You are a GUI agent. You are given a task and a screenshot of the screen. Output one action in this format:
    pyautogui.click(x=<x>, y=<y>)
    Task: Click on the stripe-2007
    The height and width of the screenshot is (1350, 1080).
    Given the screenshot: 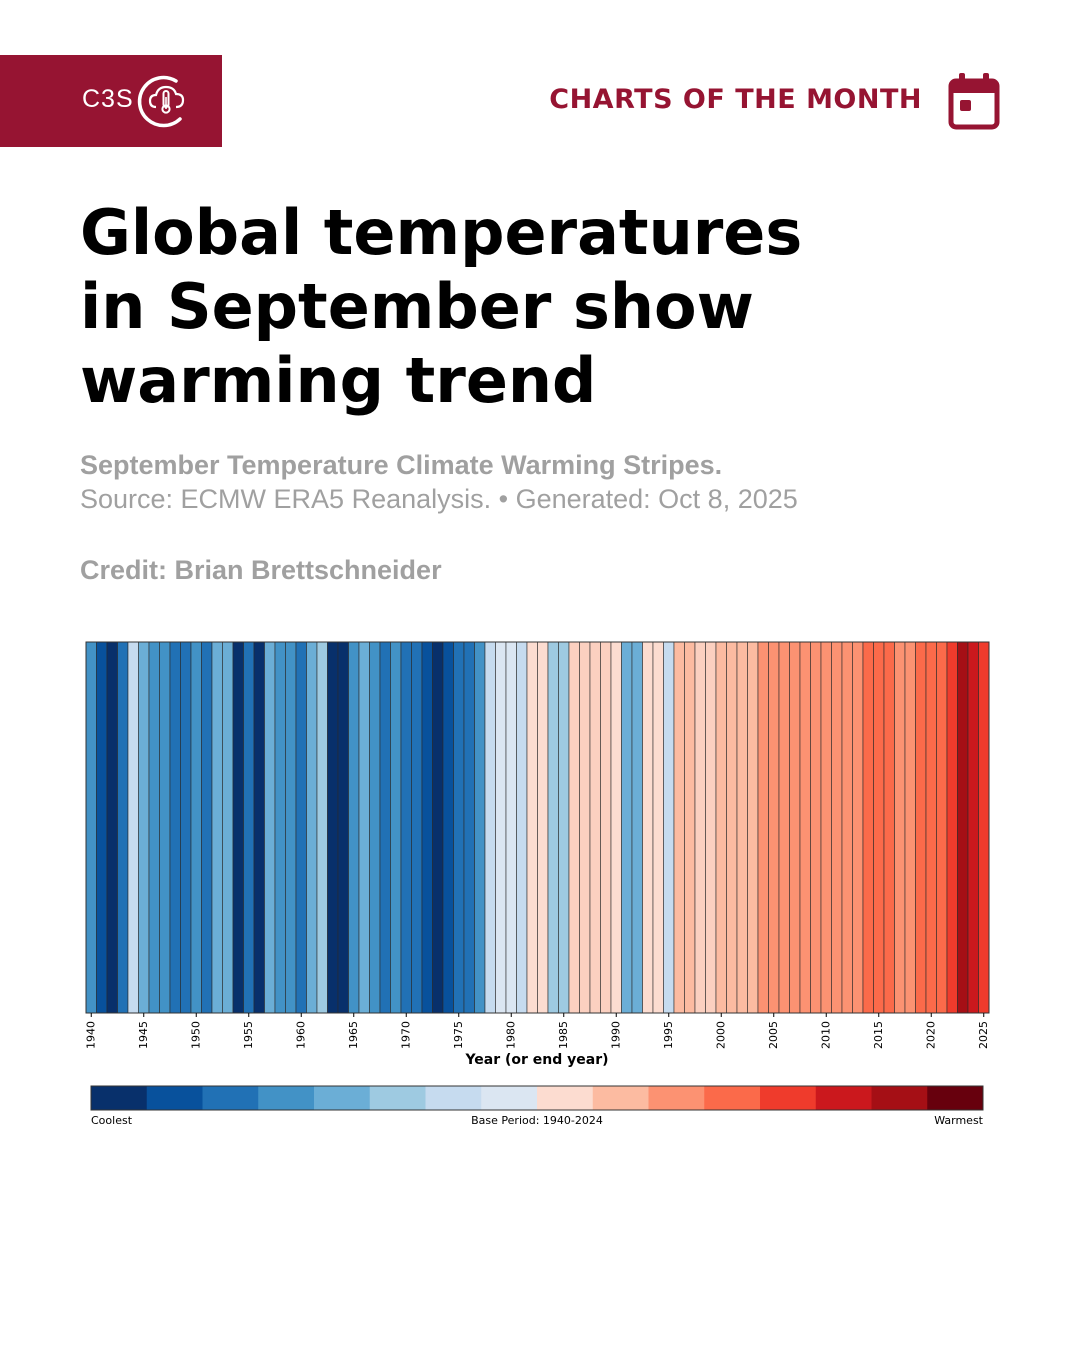 What is the action you would take?
    pyautogui.click(x=795, y=827)
    